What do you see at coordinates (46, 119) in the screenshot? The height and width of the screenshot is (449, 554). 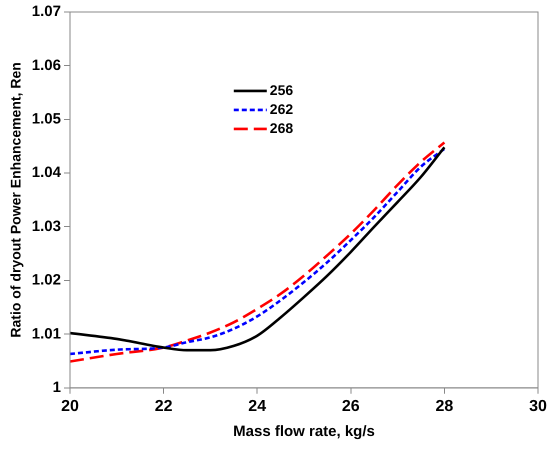 I see `y-tick-label: 1.05` at bounding box center [46, 119].